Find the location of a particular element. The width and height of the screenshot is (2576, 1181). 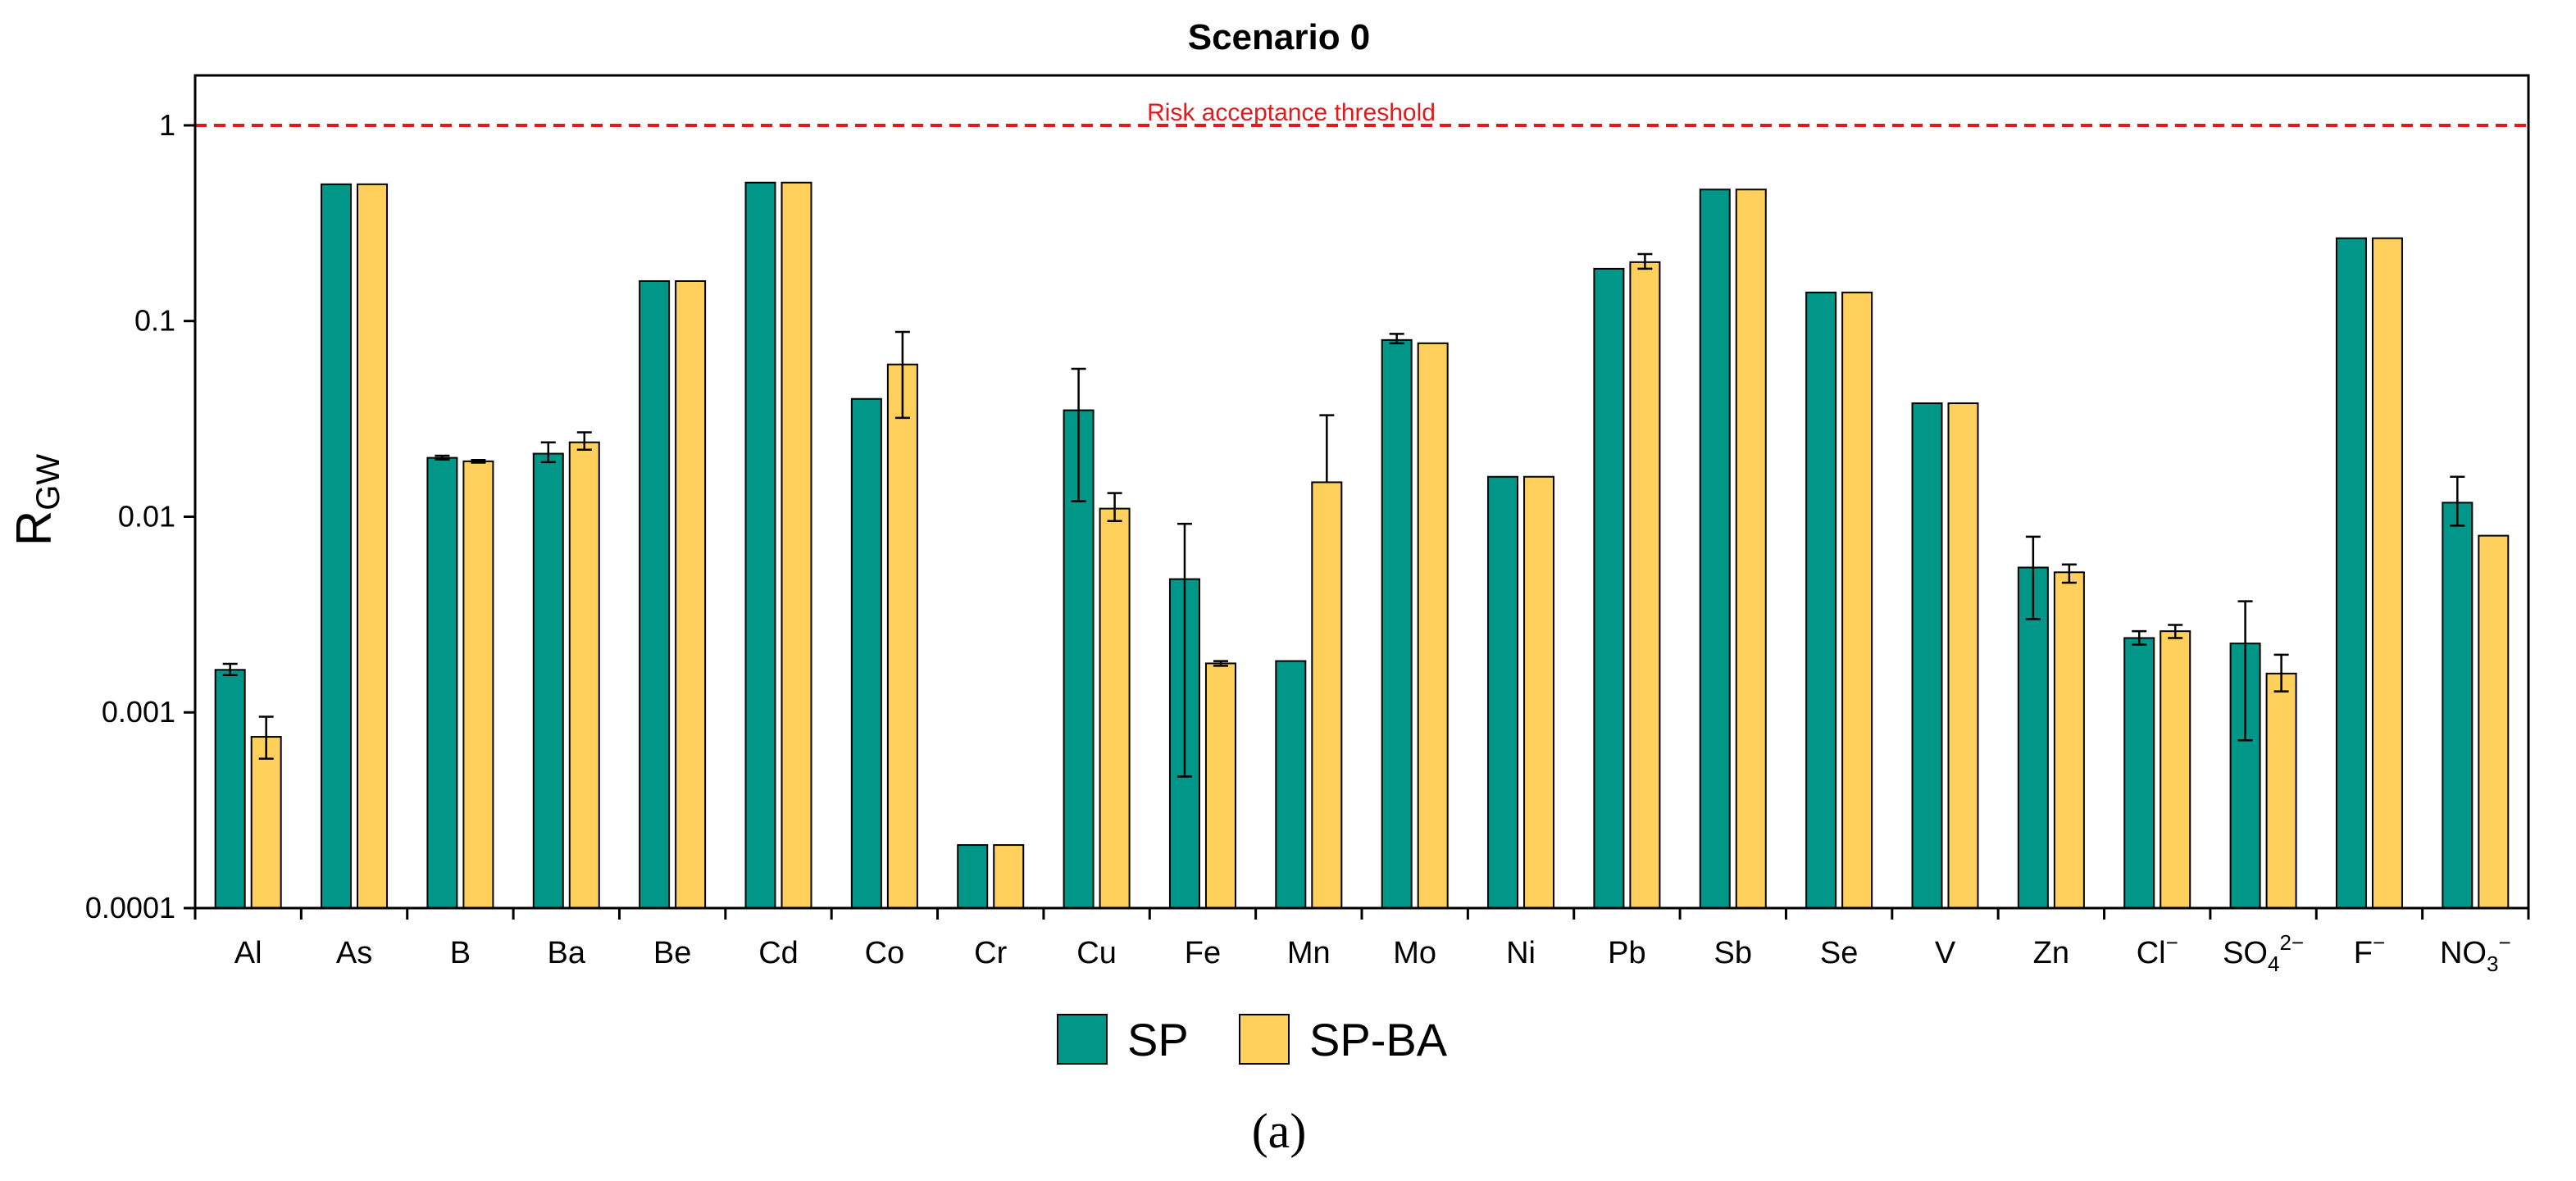

x-tick-label: Cu is located at coordinates (1096, 953).